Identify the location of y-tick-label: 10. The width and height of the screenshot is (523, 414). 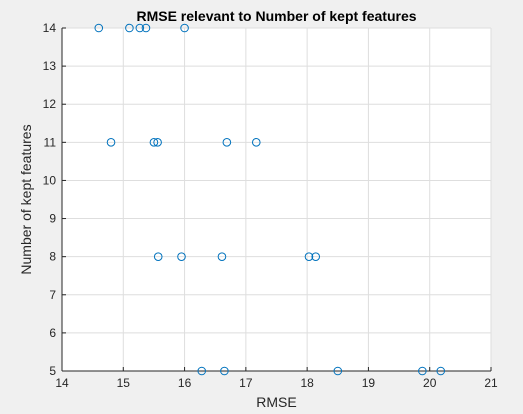
(50, 180).